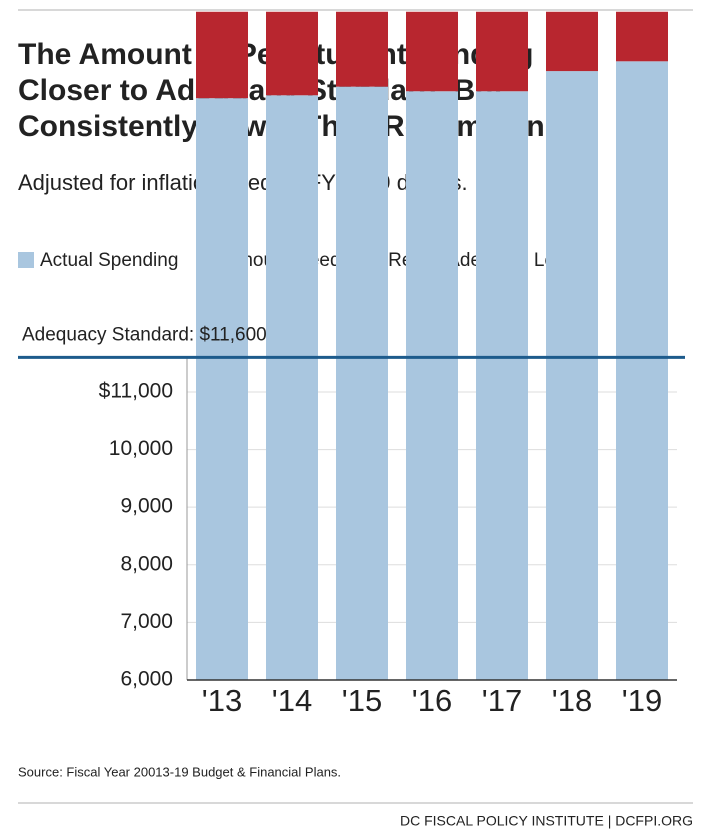  I want to click on y-tick-label: 6,000, so click(146, 679).